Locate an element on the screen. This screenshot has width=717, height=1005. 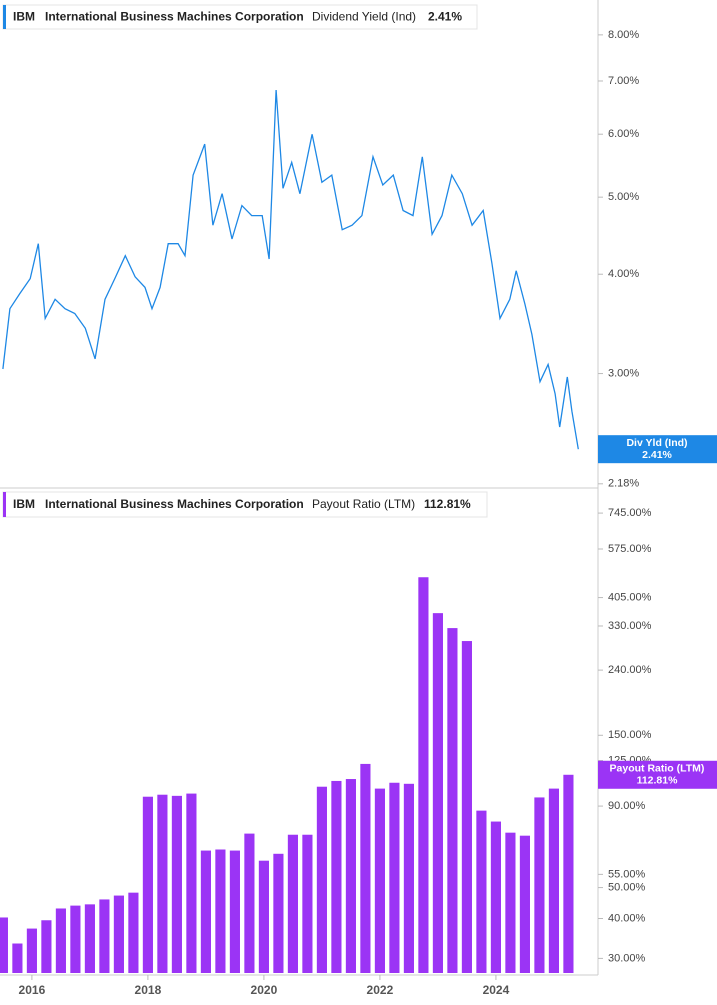
metric-value: 112.81% is located at coordinates (447, 504).